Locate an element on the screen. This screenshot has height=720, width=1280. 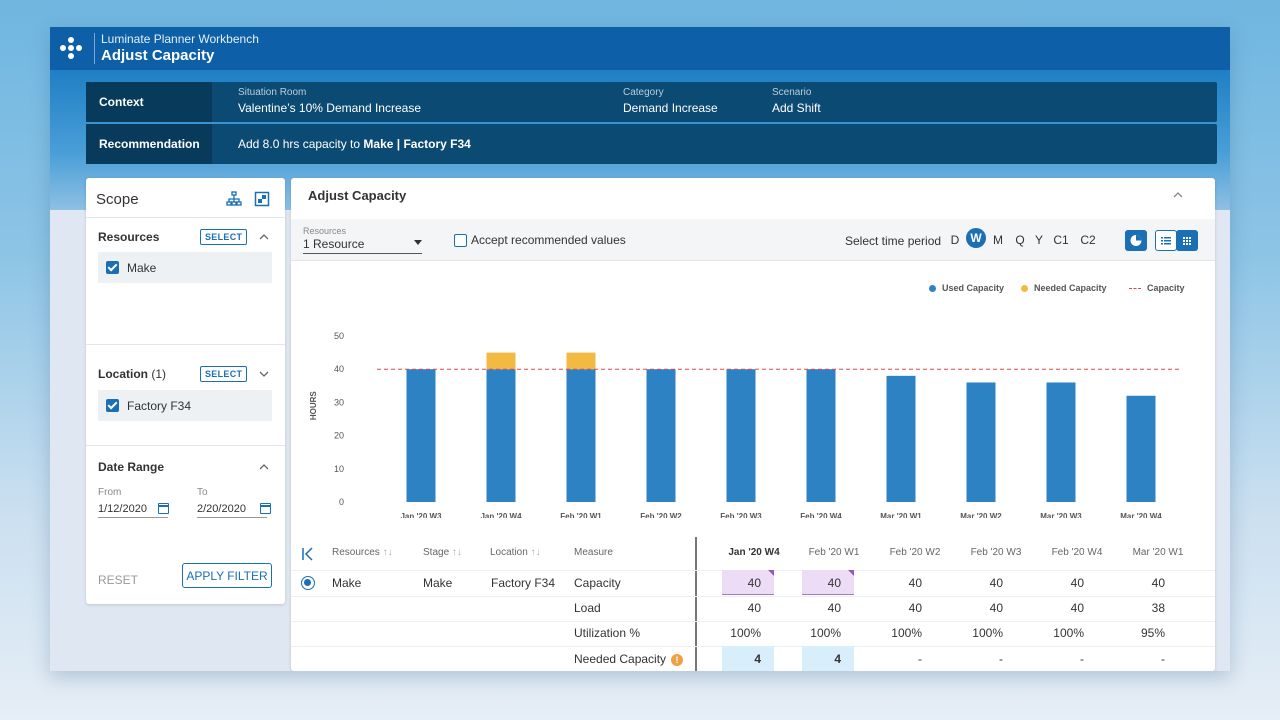
panel-title: Adjust Capacity is located at coordinates (357, 195).